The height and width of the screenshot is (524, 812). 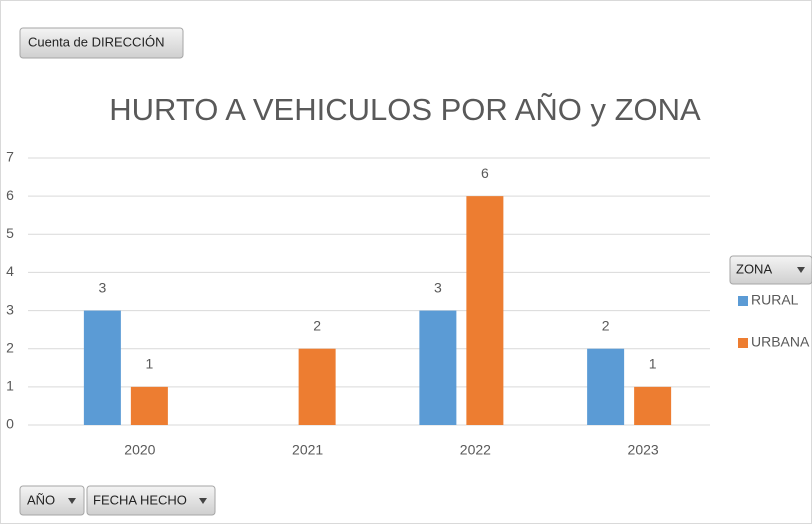 I want to click on y-tick-label: 6, so click(x=10, y=195).